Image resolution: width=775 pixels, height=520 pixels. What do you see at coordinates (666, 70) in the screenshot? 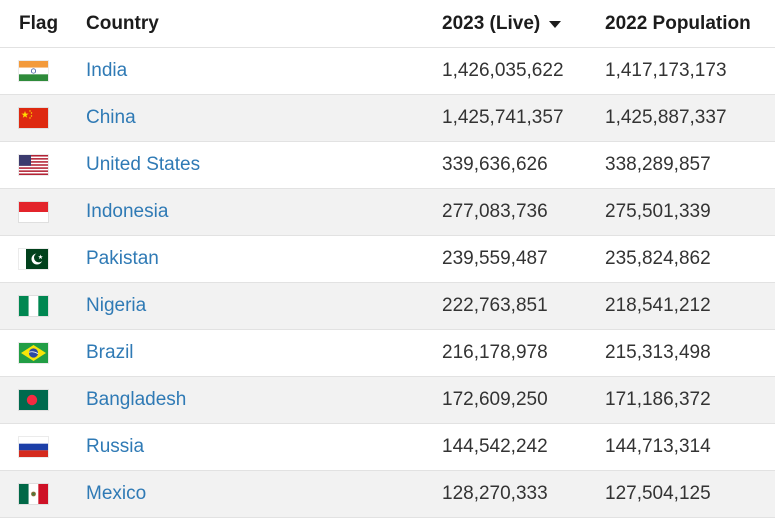
I see `population-2022: 1,417,173,173` at bounding box center [666, 70].